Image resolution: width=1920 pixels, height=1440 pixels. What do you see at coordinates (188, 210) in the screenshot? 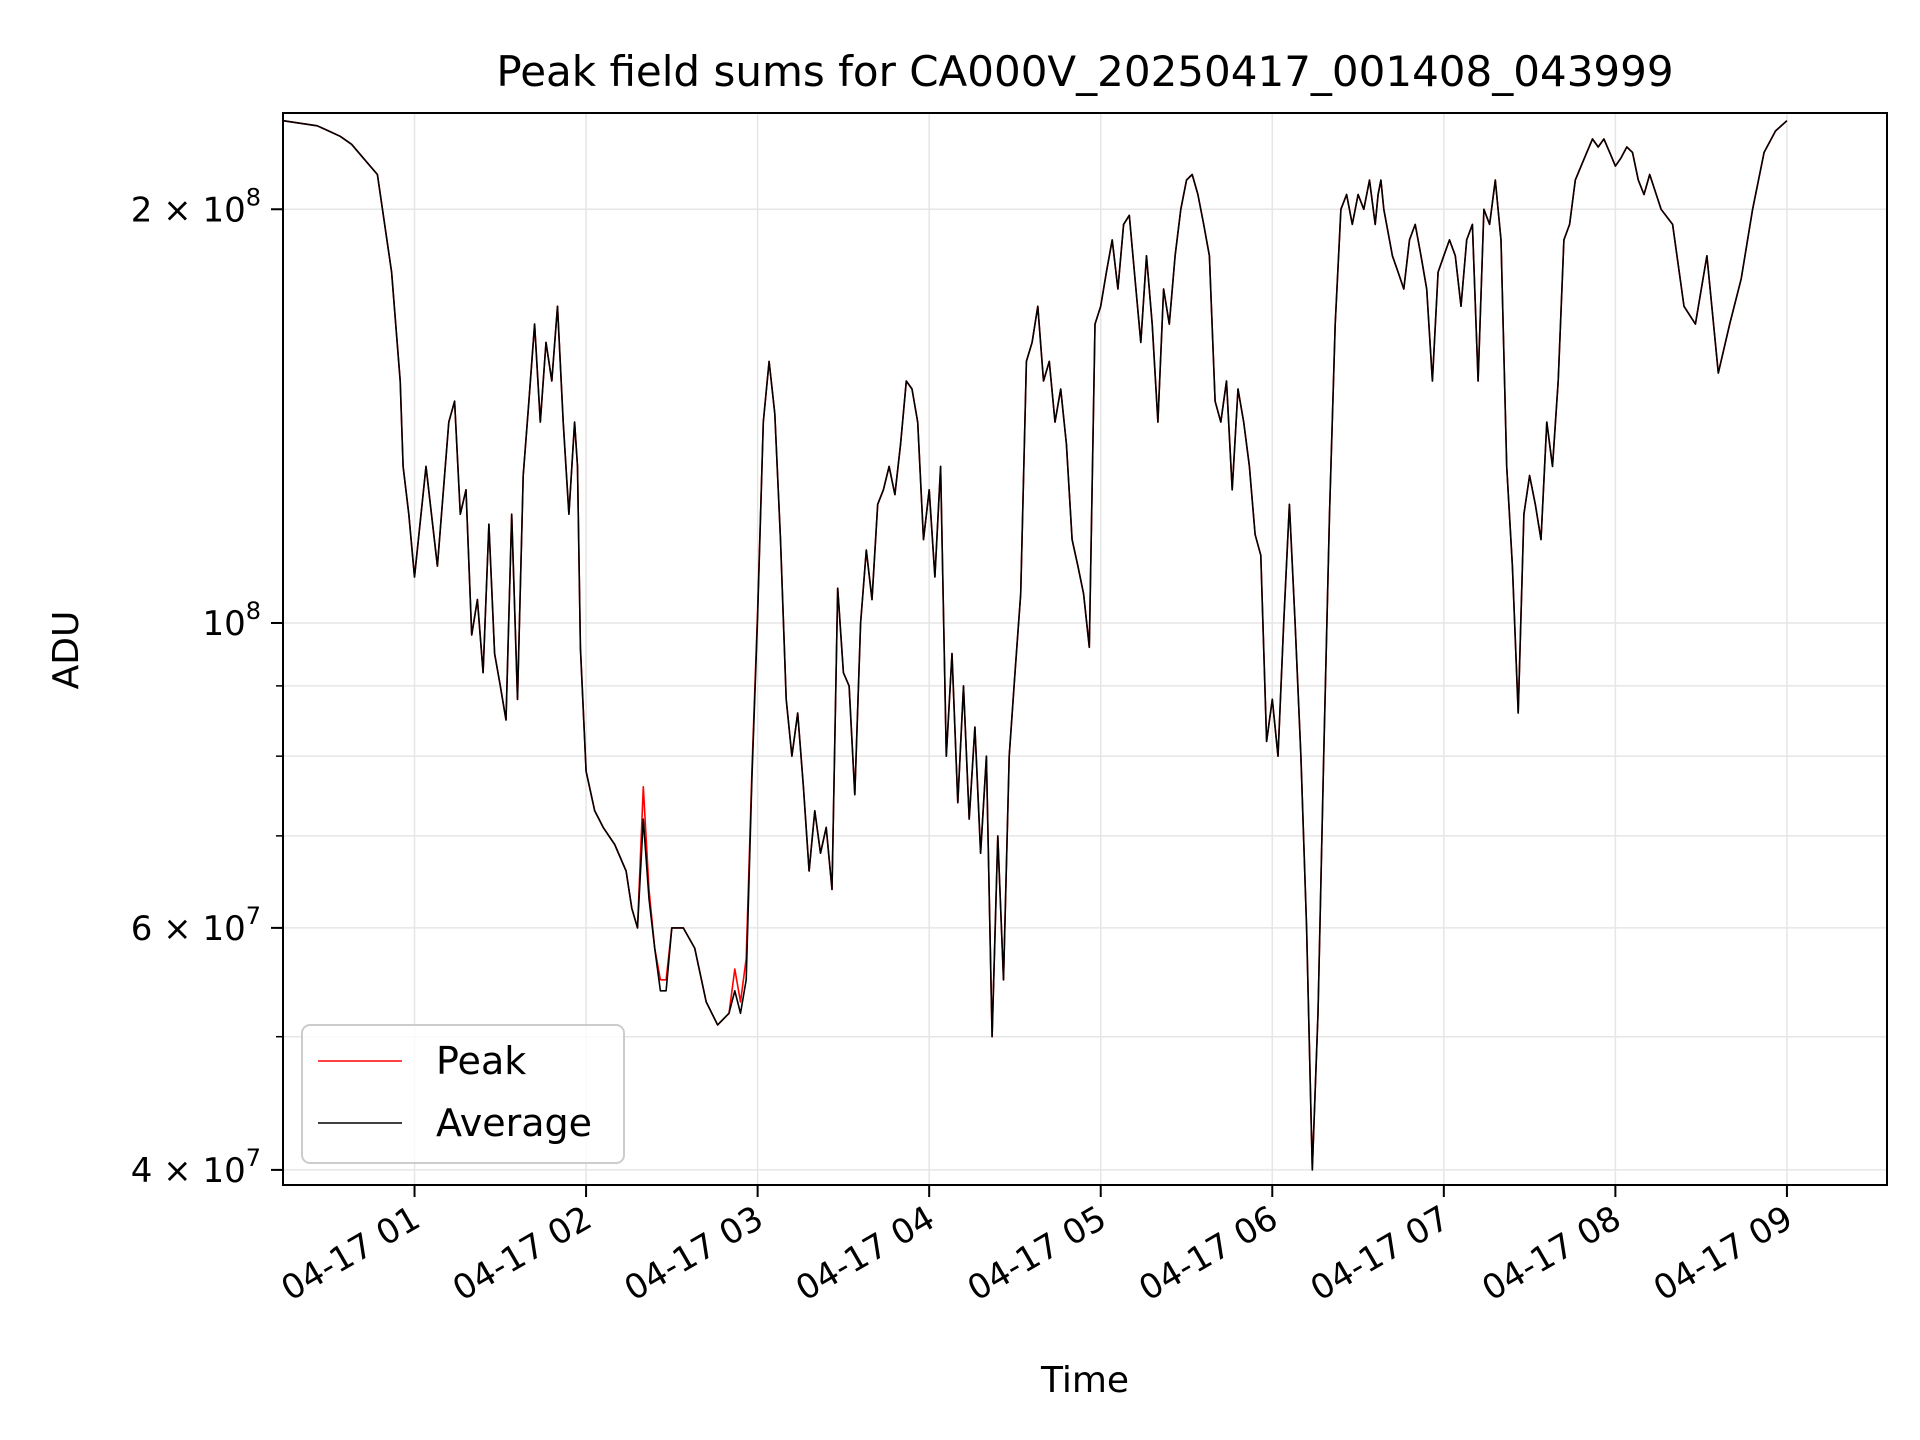
I see `y-tick-base: 2 × 10` at bounding box center [188, 210].